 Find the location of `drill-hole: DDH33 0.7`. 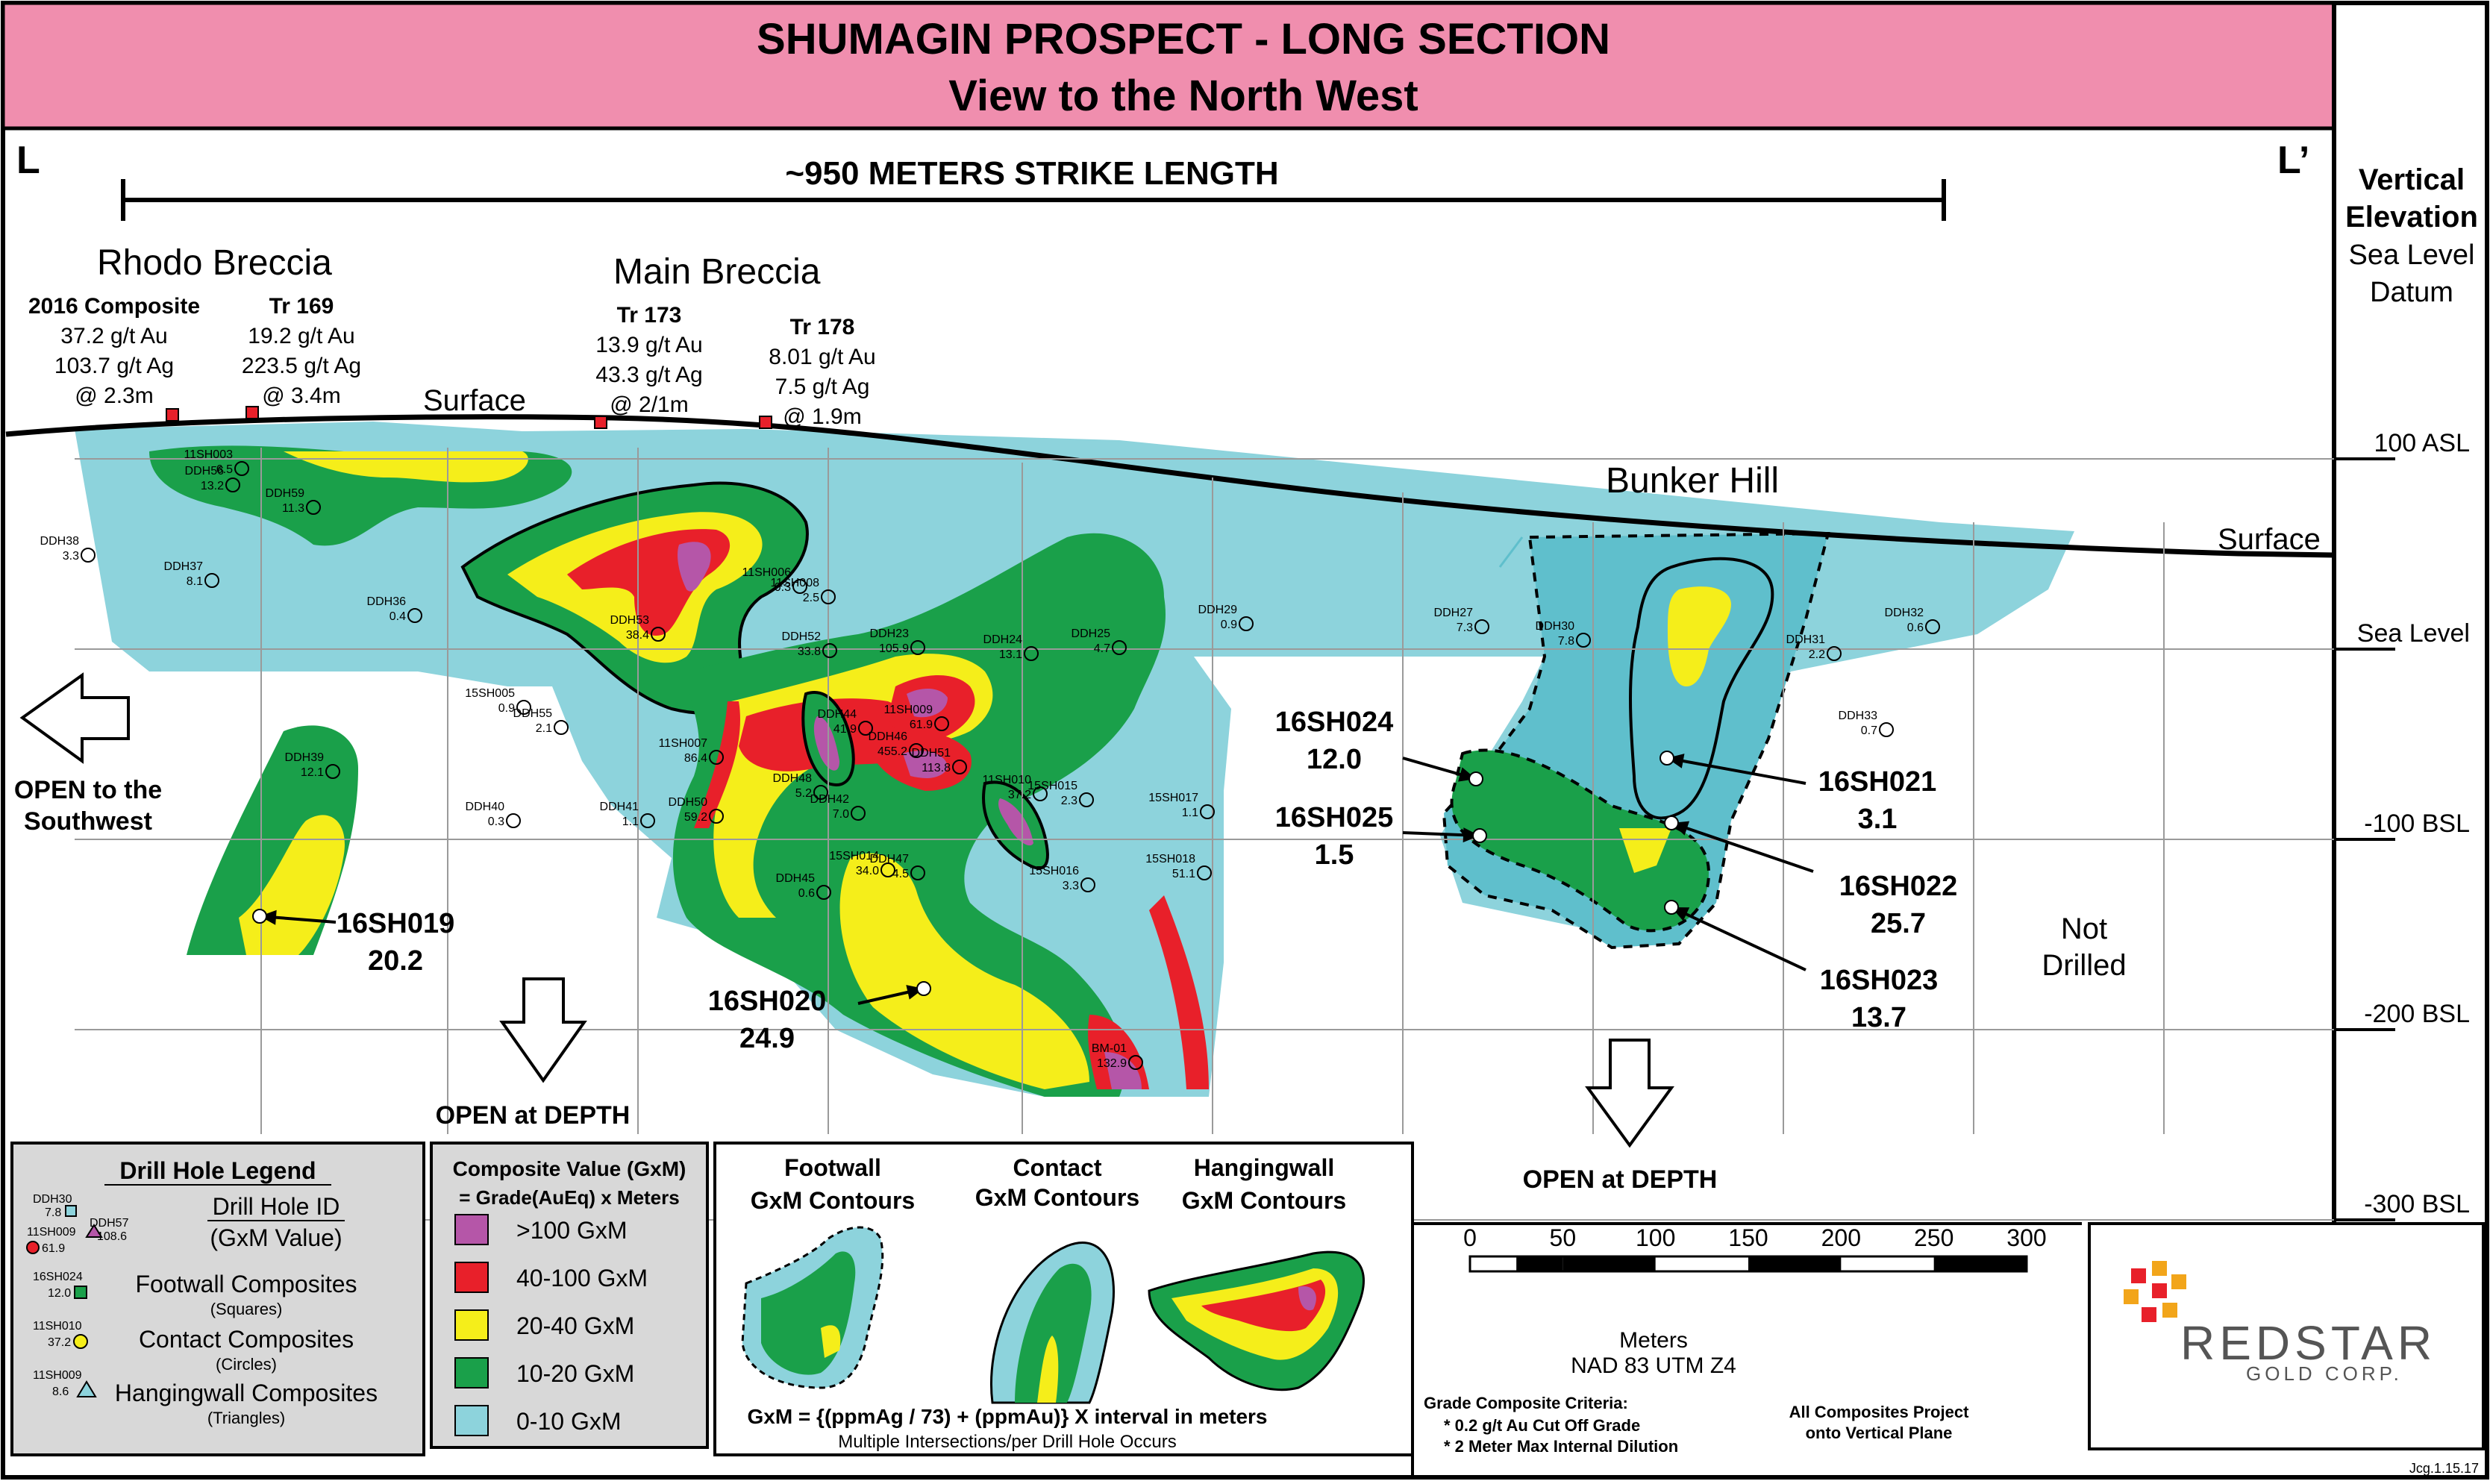

drill-hole: DDH33 0.7 is located at coordinates (1867, 723).